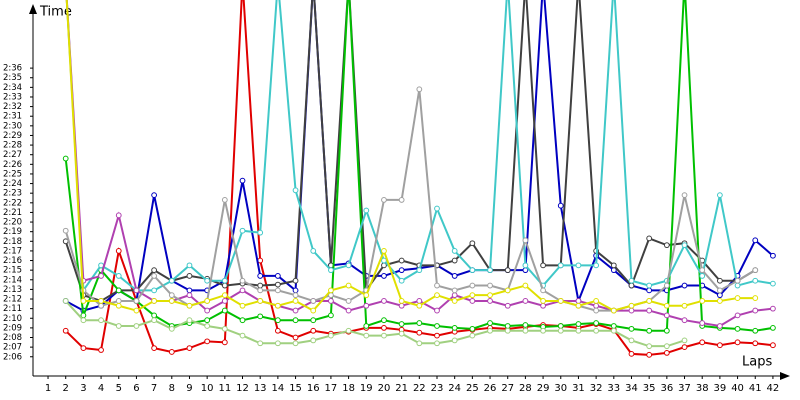  I want to click on x-tick-label: 5, so click(119, 388).